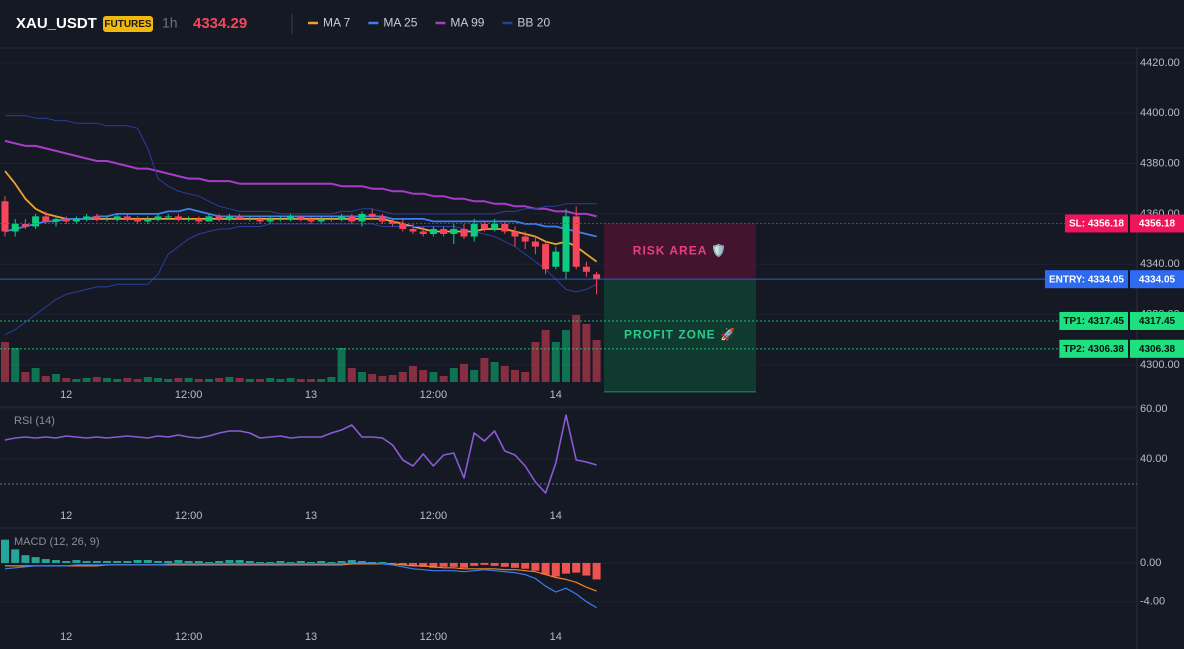 This screenshot has width=1184, height=649. What do you see at coordinates (57, 542) in the screenshot?
I see `panel-title: MACD (12, 26, 9)` at bounding box center [57, 542].